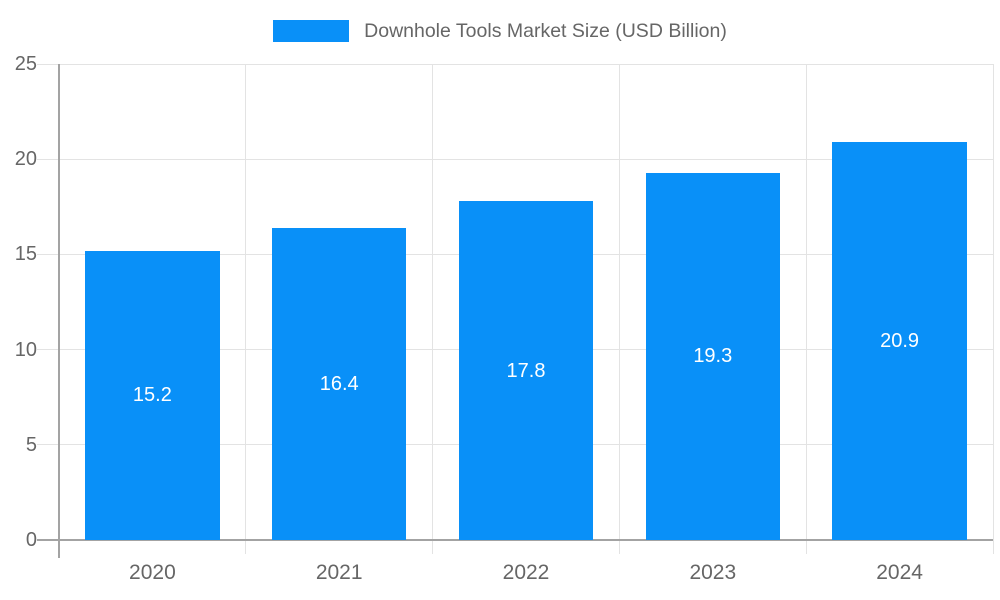 The height and width of the screenshot is (600, 1000). I want to click on y-axis-tick-label: 10, so click(25, 349).